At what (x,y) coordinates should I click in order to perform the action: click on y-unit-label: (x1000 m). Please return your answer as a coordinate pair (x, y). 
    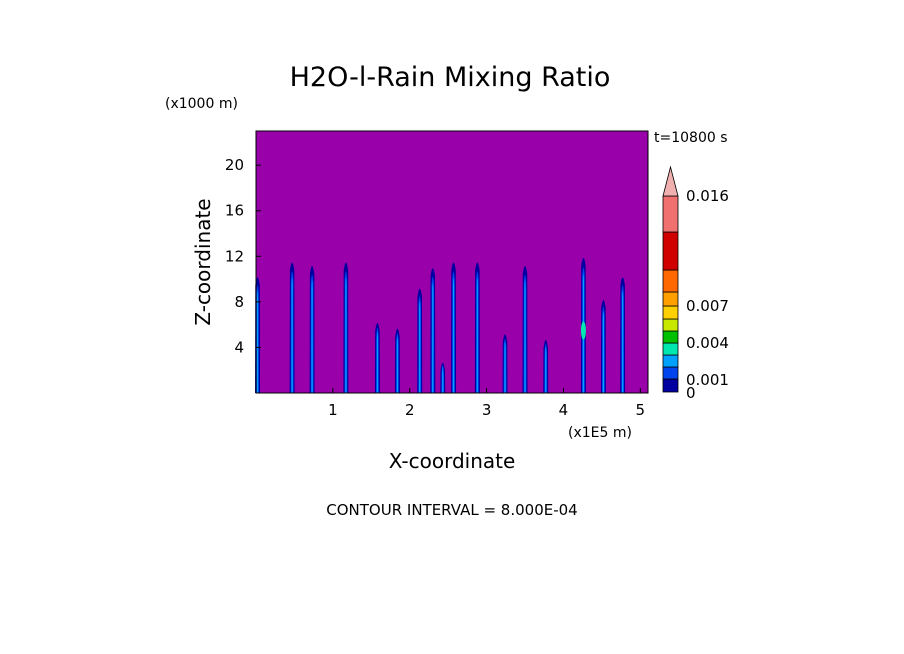
    Looking at the image, I should click on (201, 104).